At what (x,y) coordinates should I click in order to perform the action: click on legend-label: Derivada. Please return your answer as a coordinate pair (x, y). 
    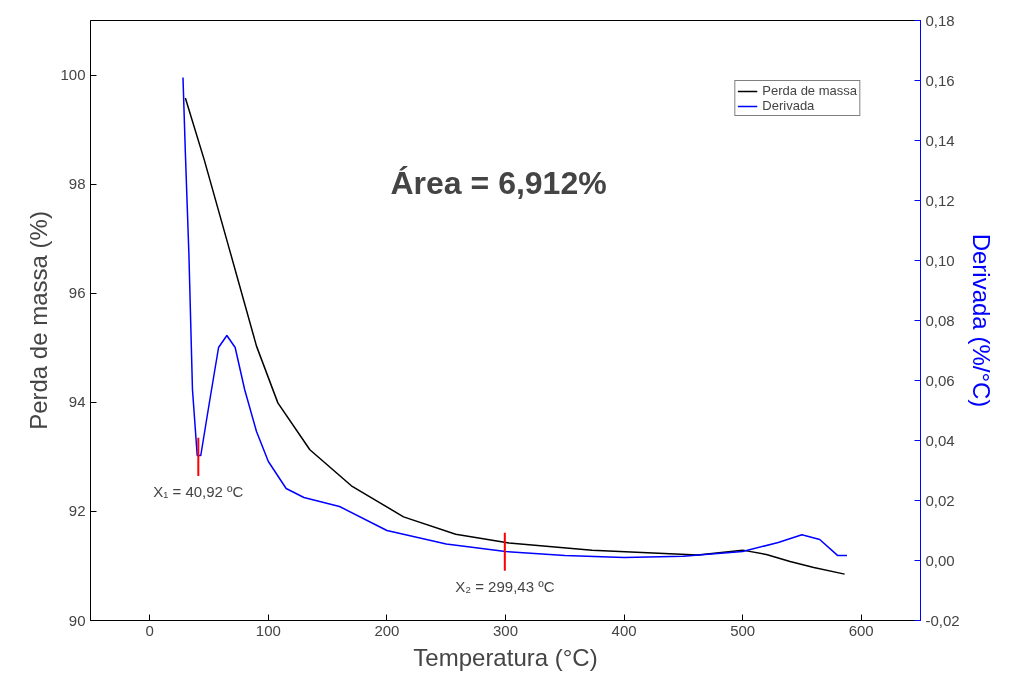
    Looking at the image, I should click on (788, 105).